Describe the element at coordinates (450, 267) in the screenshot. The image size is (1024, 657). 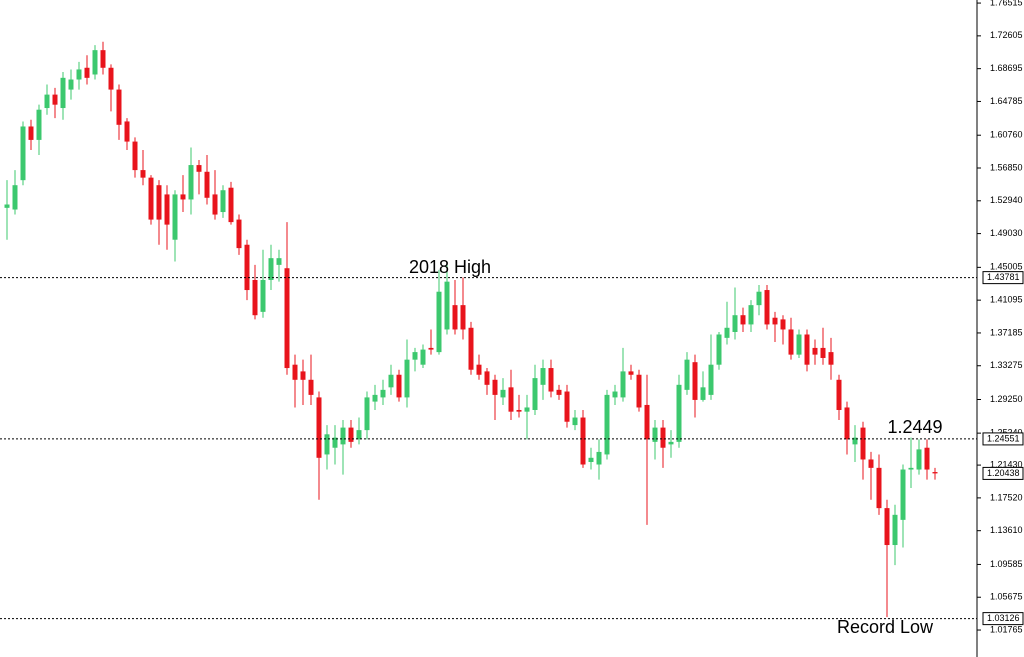
I see `annotation: 2018 High` at that location.